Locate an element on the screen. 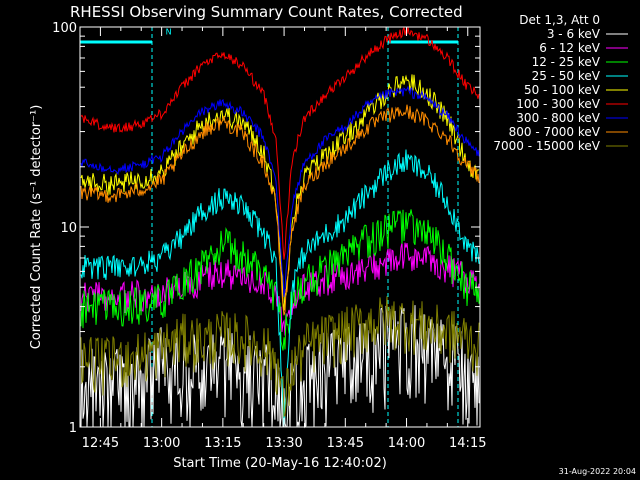 This screenshot has width=640, height=480. x-tick-label-3: 13:30 is located at coordinates (283, 443).